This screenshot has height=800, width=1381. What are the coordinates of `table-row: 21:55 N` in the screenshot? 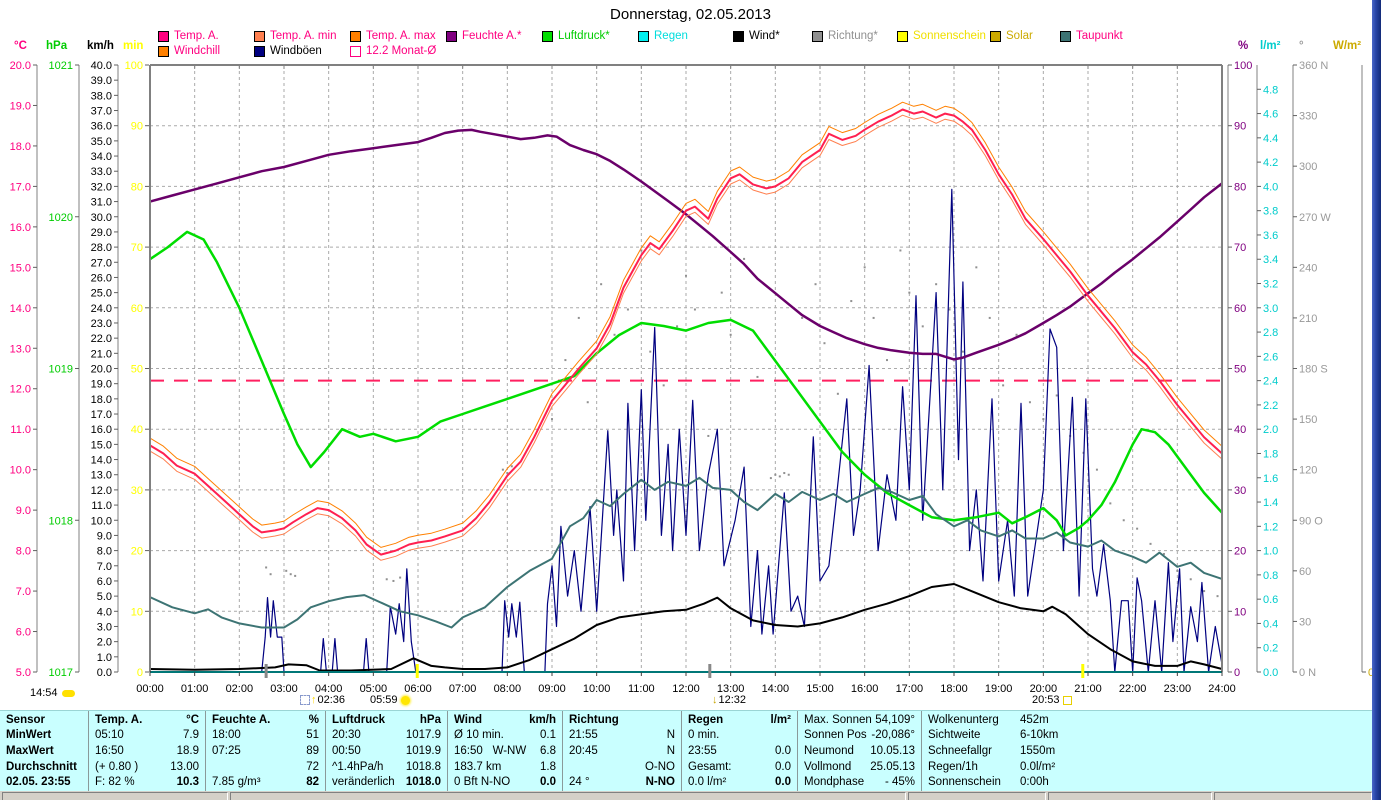 It's located at (622, 736).